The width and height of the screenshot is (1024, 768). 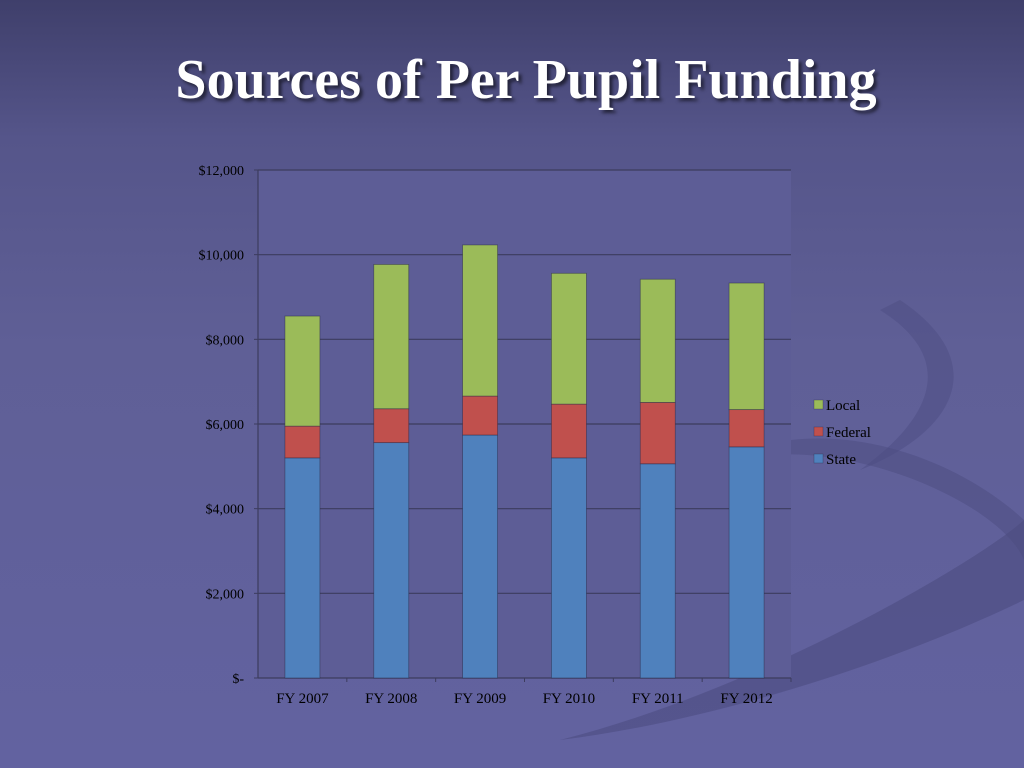 What do you see at coordinates (848, 433) in the screenshot?
I see `legend-label-federal: Federal` at bounding box center [848, 433].